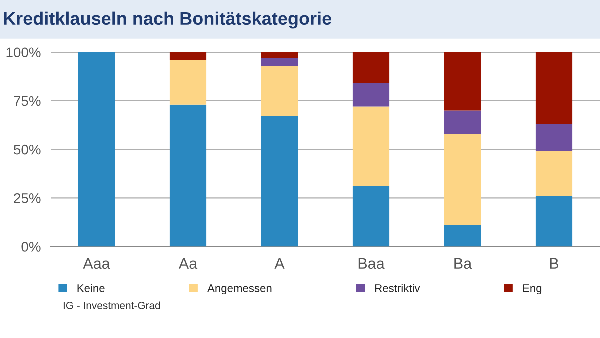 The image size is (600, 338). Describe the element at coordinates (23, 53) in the screenshot. I see `y-tick-label: 100%` at that location.